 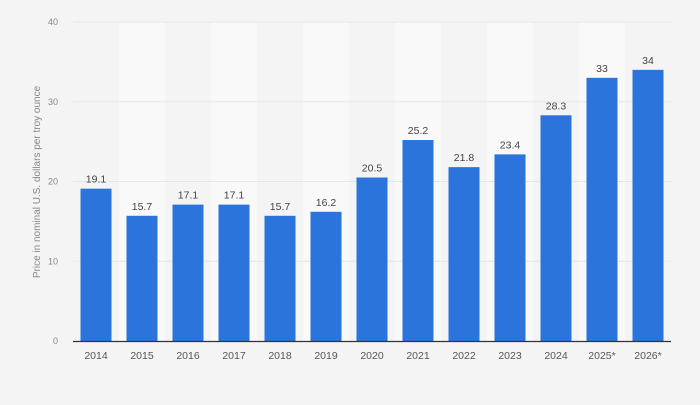 I want to click on x-tick-label: 2022, so click(x=464, y=356).